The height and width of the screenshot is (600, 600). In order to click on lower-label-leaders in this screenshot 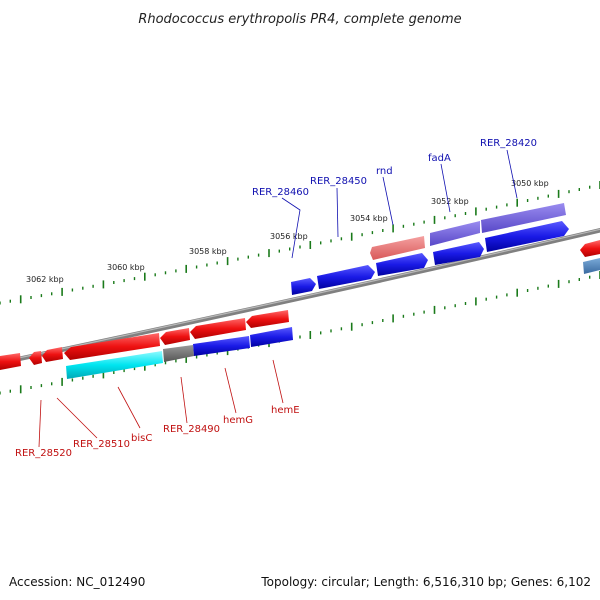, I will do `click(161, 403)`.